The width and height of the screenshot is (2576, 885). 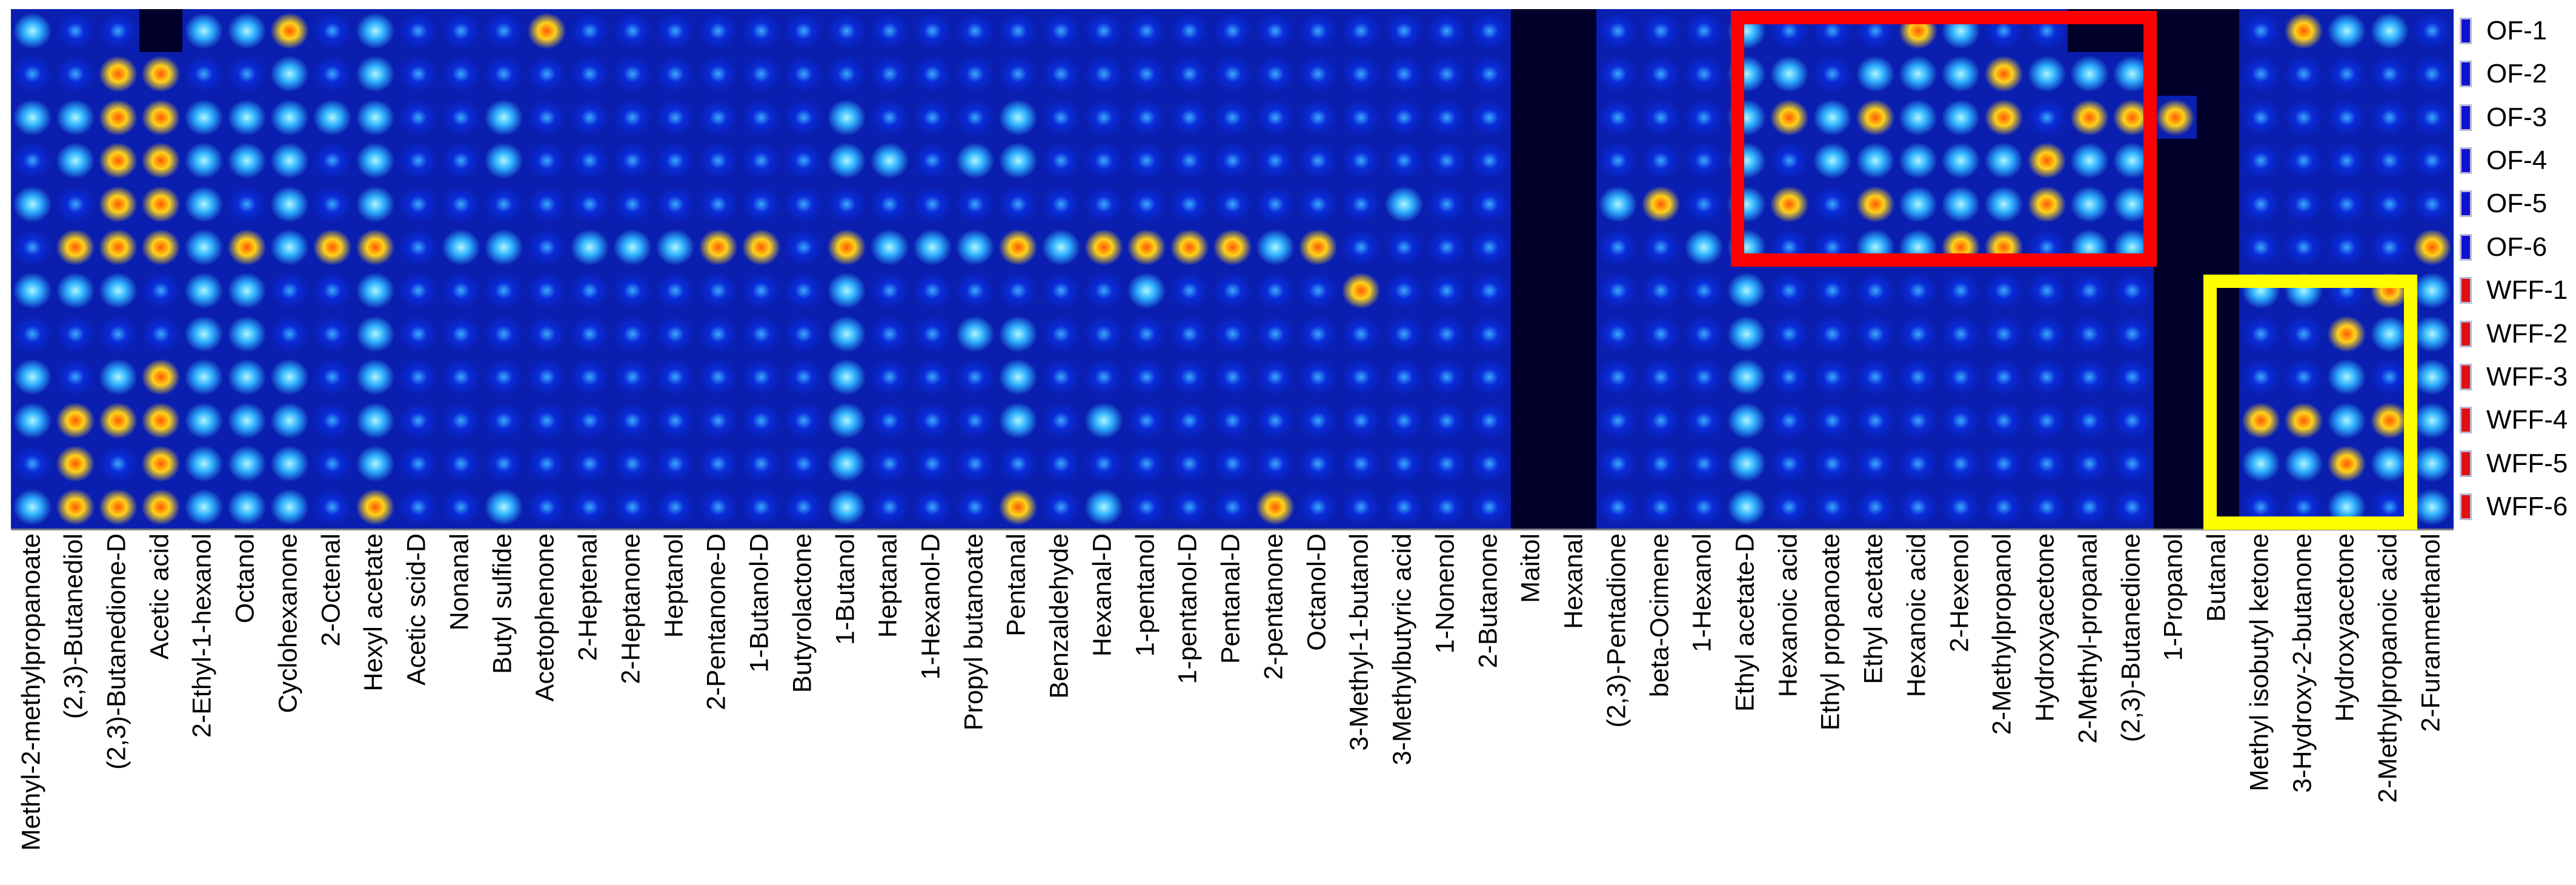 I want to click on x-tick-label-text: (2,3)-Butanediol, so click(x=73, y=626).